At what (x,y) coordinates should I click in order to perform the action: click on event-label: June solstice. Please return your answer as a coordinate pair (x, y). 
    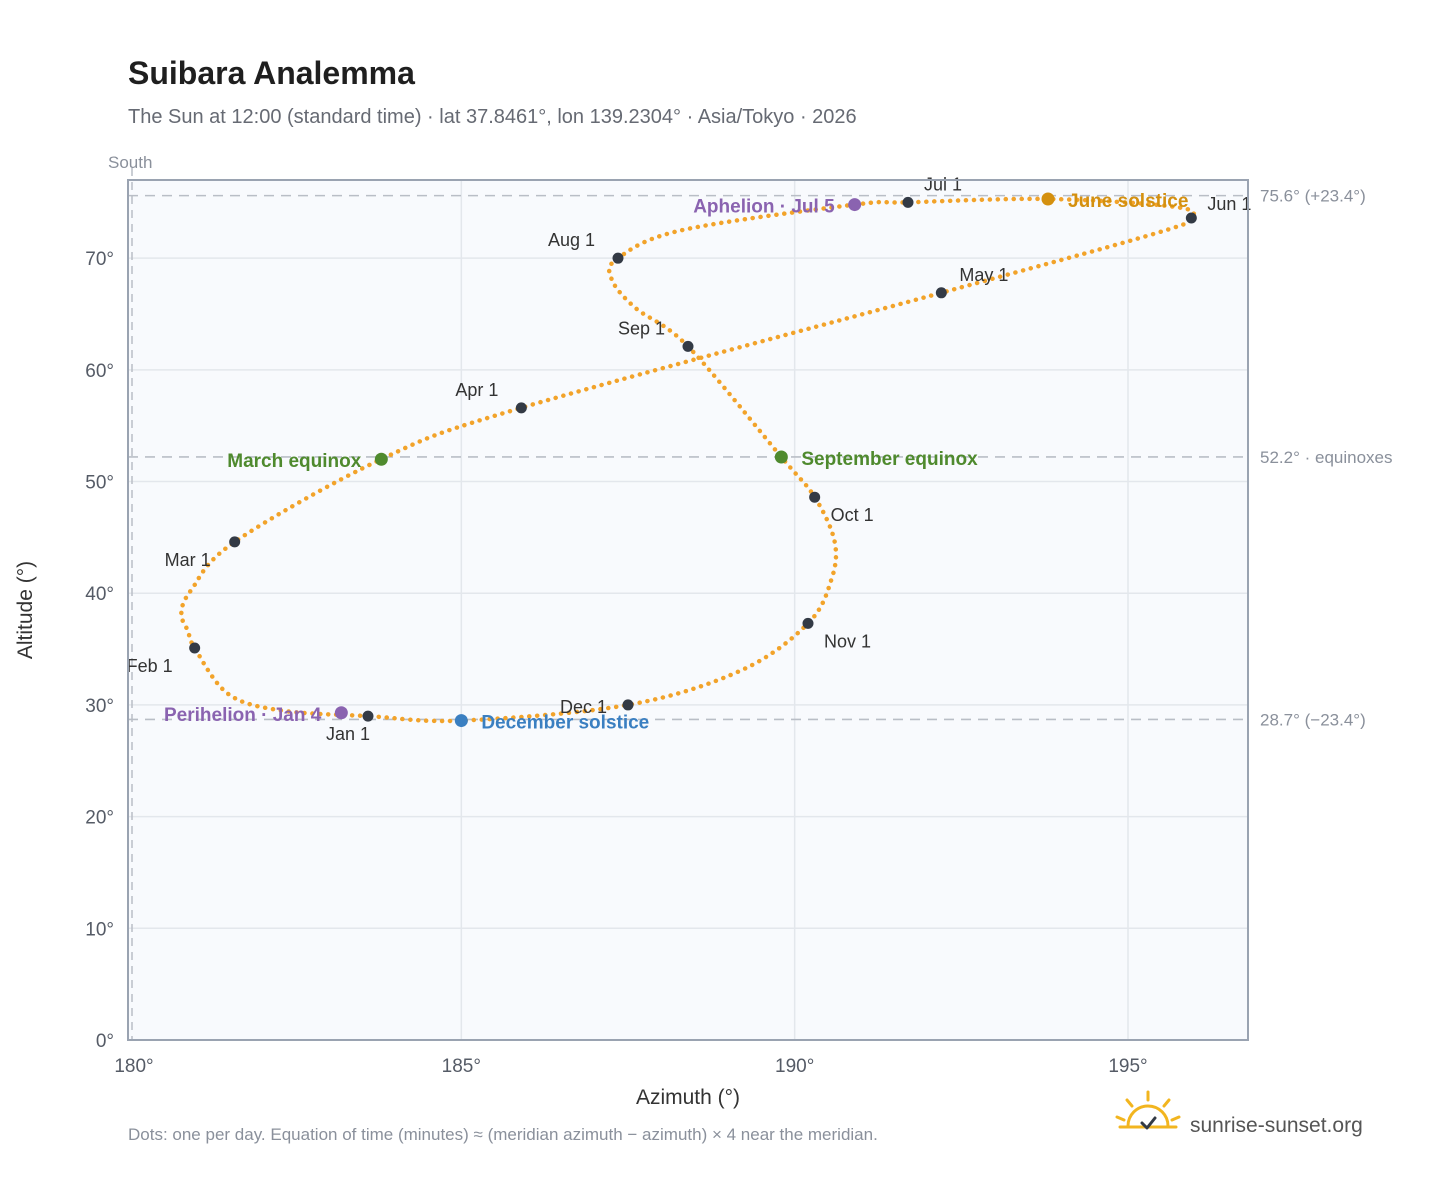
    Looking at the image, I should click on (1128, 201).